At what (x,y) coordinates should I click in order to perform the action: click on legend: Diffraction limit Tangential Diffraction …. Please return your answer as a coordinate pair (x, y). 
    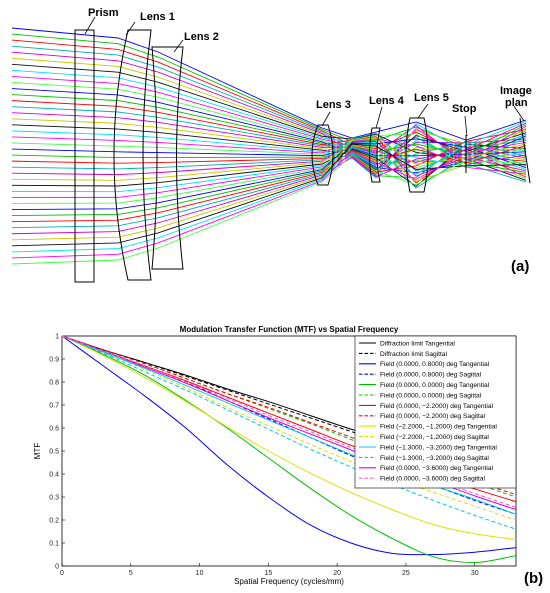
    Looking at the image, I should click on (435, 412).